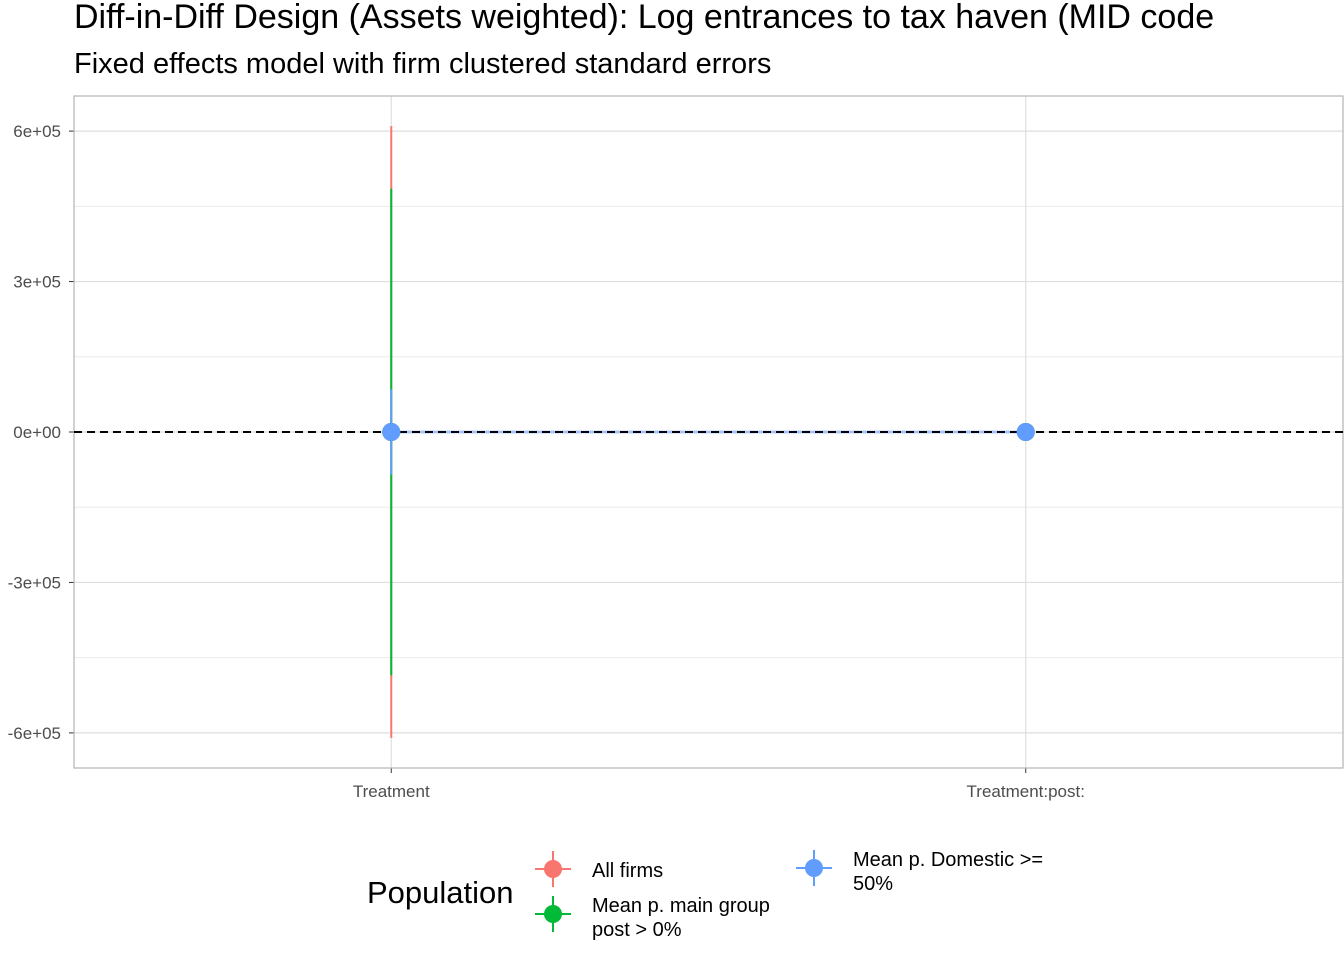  I want to click on y-tick-label: 6e+05, so click(37, 131).